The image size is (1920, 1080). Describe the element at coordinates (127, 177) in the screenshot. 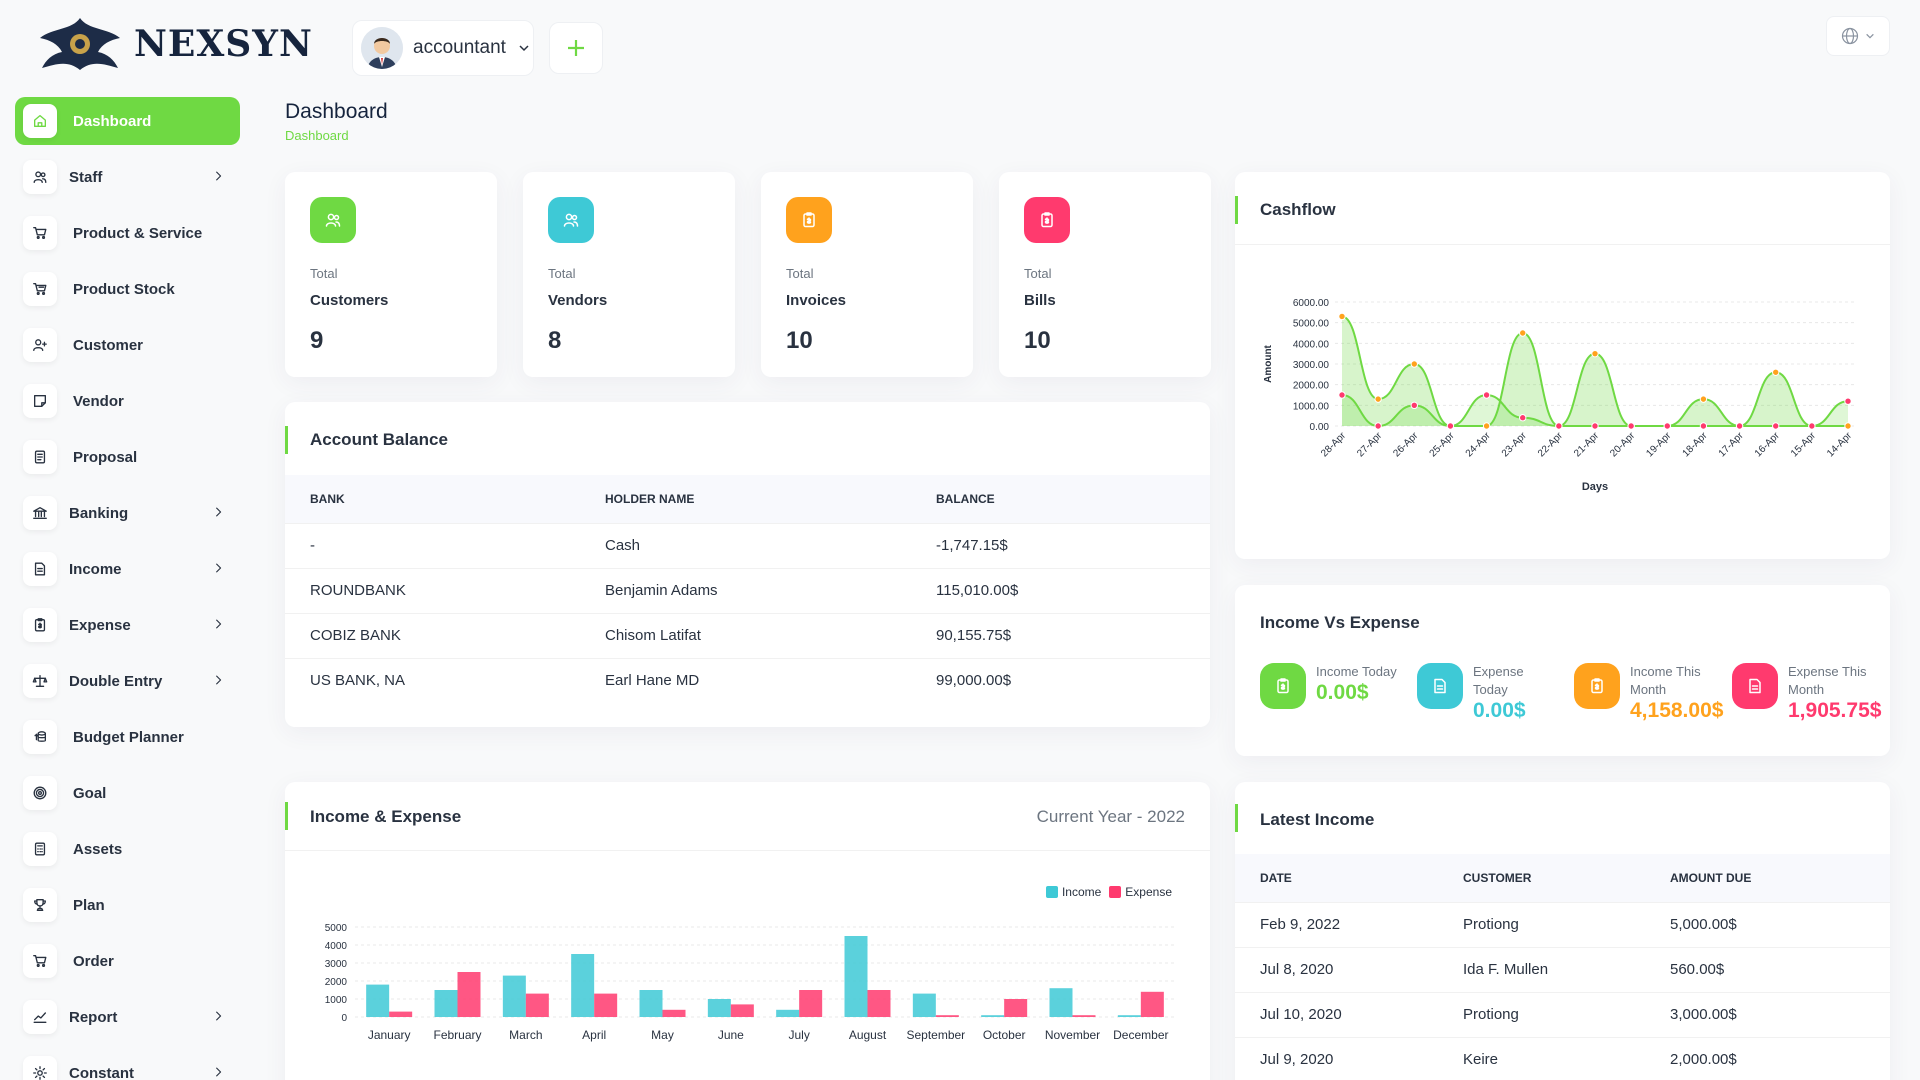

I see `sidebar-item-staff: Staff` at that location.